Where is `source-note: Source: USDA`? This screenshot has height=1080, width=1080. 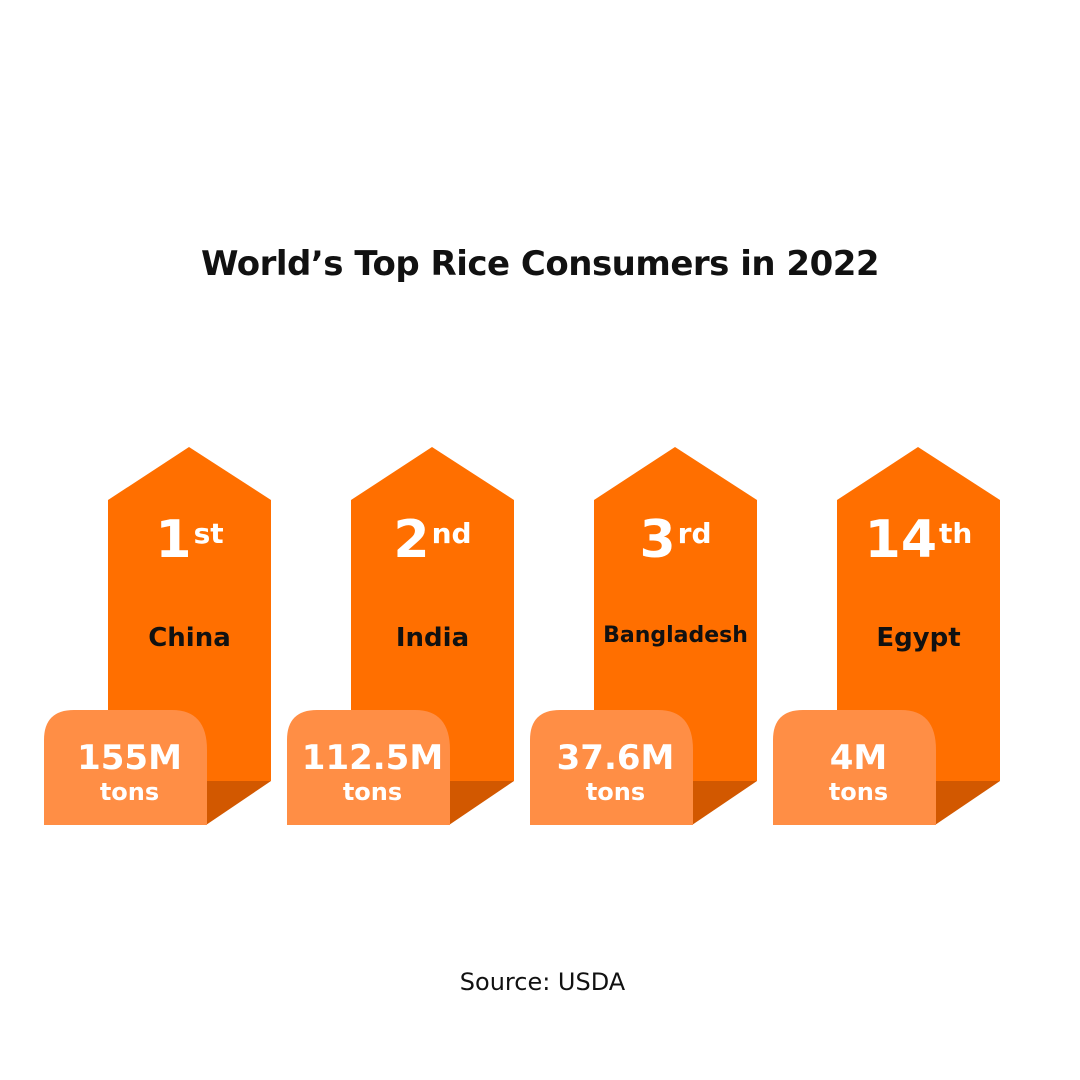 source-note: Source: USDA is located at coordinates (542, 982).